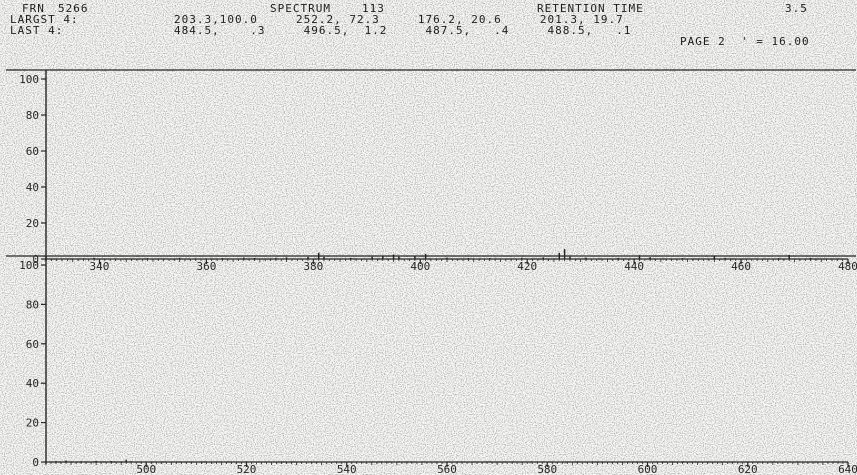 This screenshot has width=857, height=475. Describe the element at coordinates (527, 266) in the screenshot. I see `x-tick-label: 420` at that location.